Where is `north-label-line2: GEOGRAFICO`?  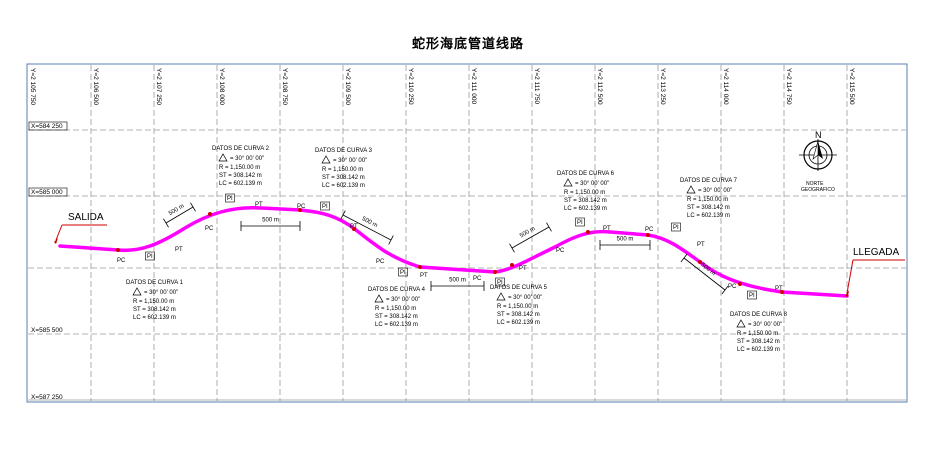
north-label-line2: GEOGRAFICO is located at coordinates (818, 190).